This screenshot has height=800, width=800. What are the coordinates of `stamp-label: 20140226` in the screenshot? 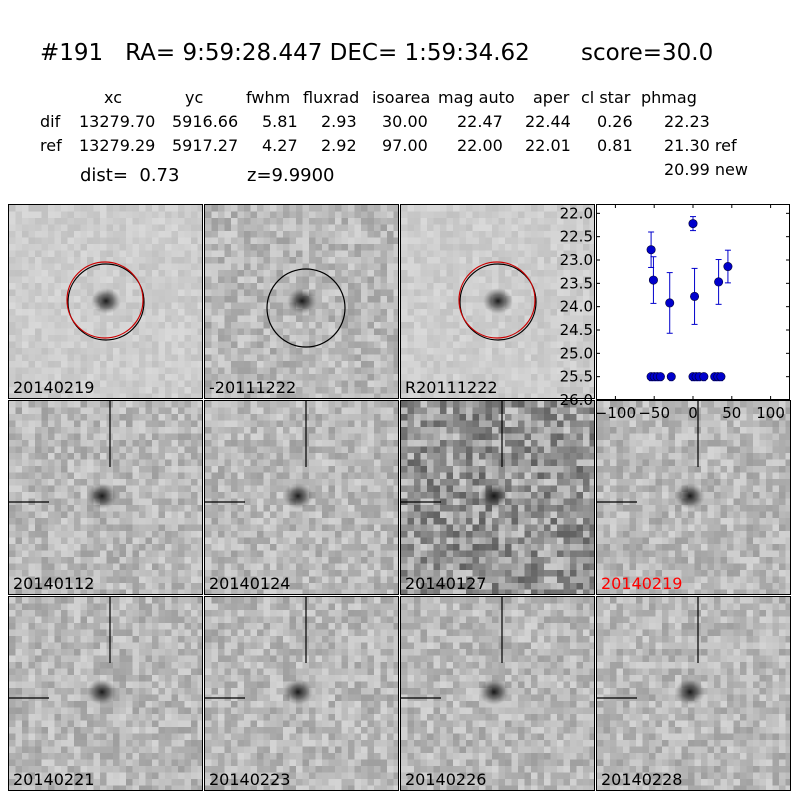 It's located at (446, 779).